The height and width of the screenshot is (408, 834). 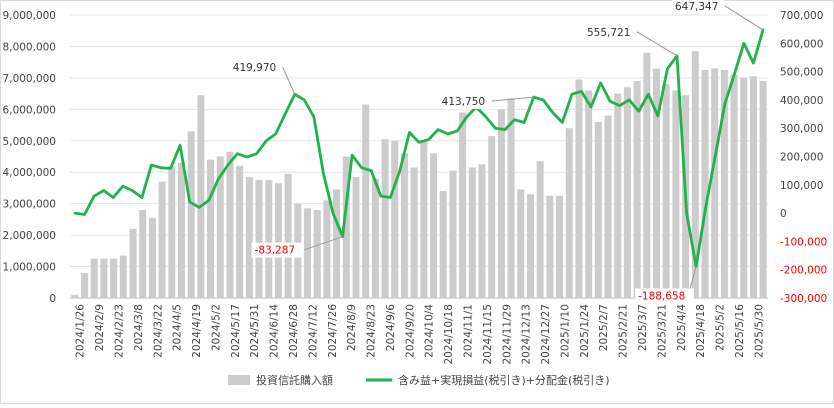 What do you see at coordinates (801, 101) in the screenshot?
I see `right-tick-label: 400,000` at bounding box center [801, 101].